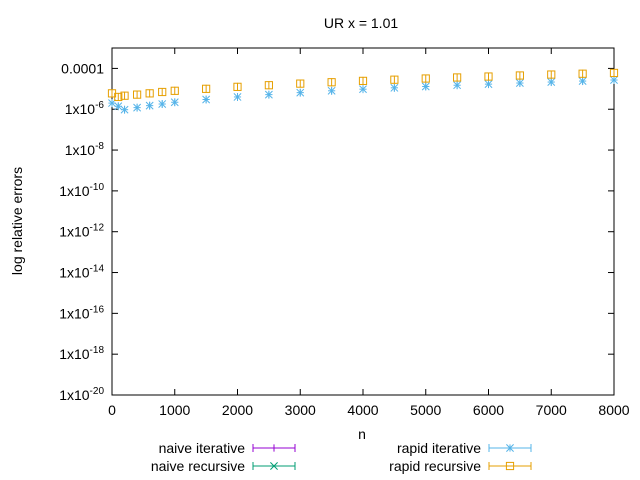 Image resolution: width=640 pixels, height=480 pixels. What do you see at coordinates (361, 23) in the screenshot?
I see `chart-title: UR x = 1.01` at bounding box center [361, 23].